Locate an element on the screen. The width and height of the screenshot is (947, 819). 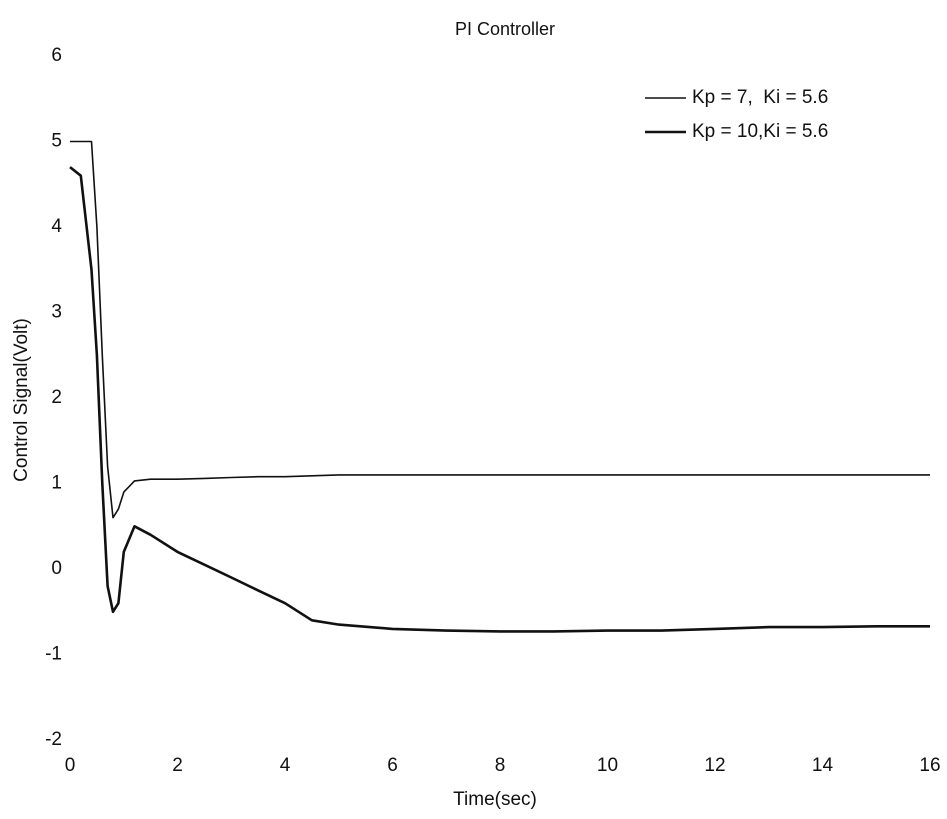
y-tick-label: -1 is located at coordinates (53, 654).